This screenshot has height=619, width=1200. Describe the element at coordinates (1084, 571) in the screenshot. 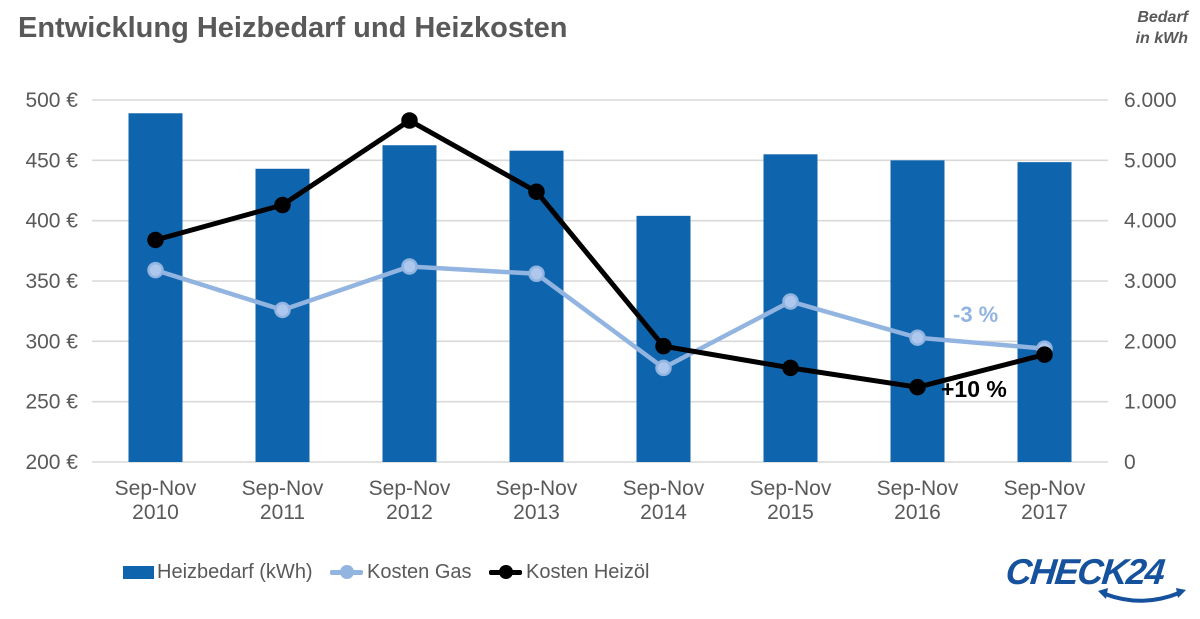

I see `check24-logo-text: CHECK24` at that location.